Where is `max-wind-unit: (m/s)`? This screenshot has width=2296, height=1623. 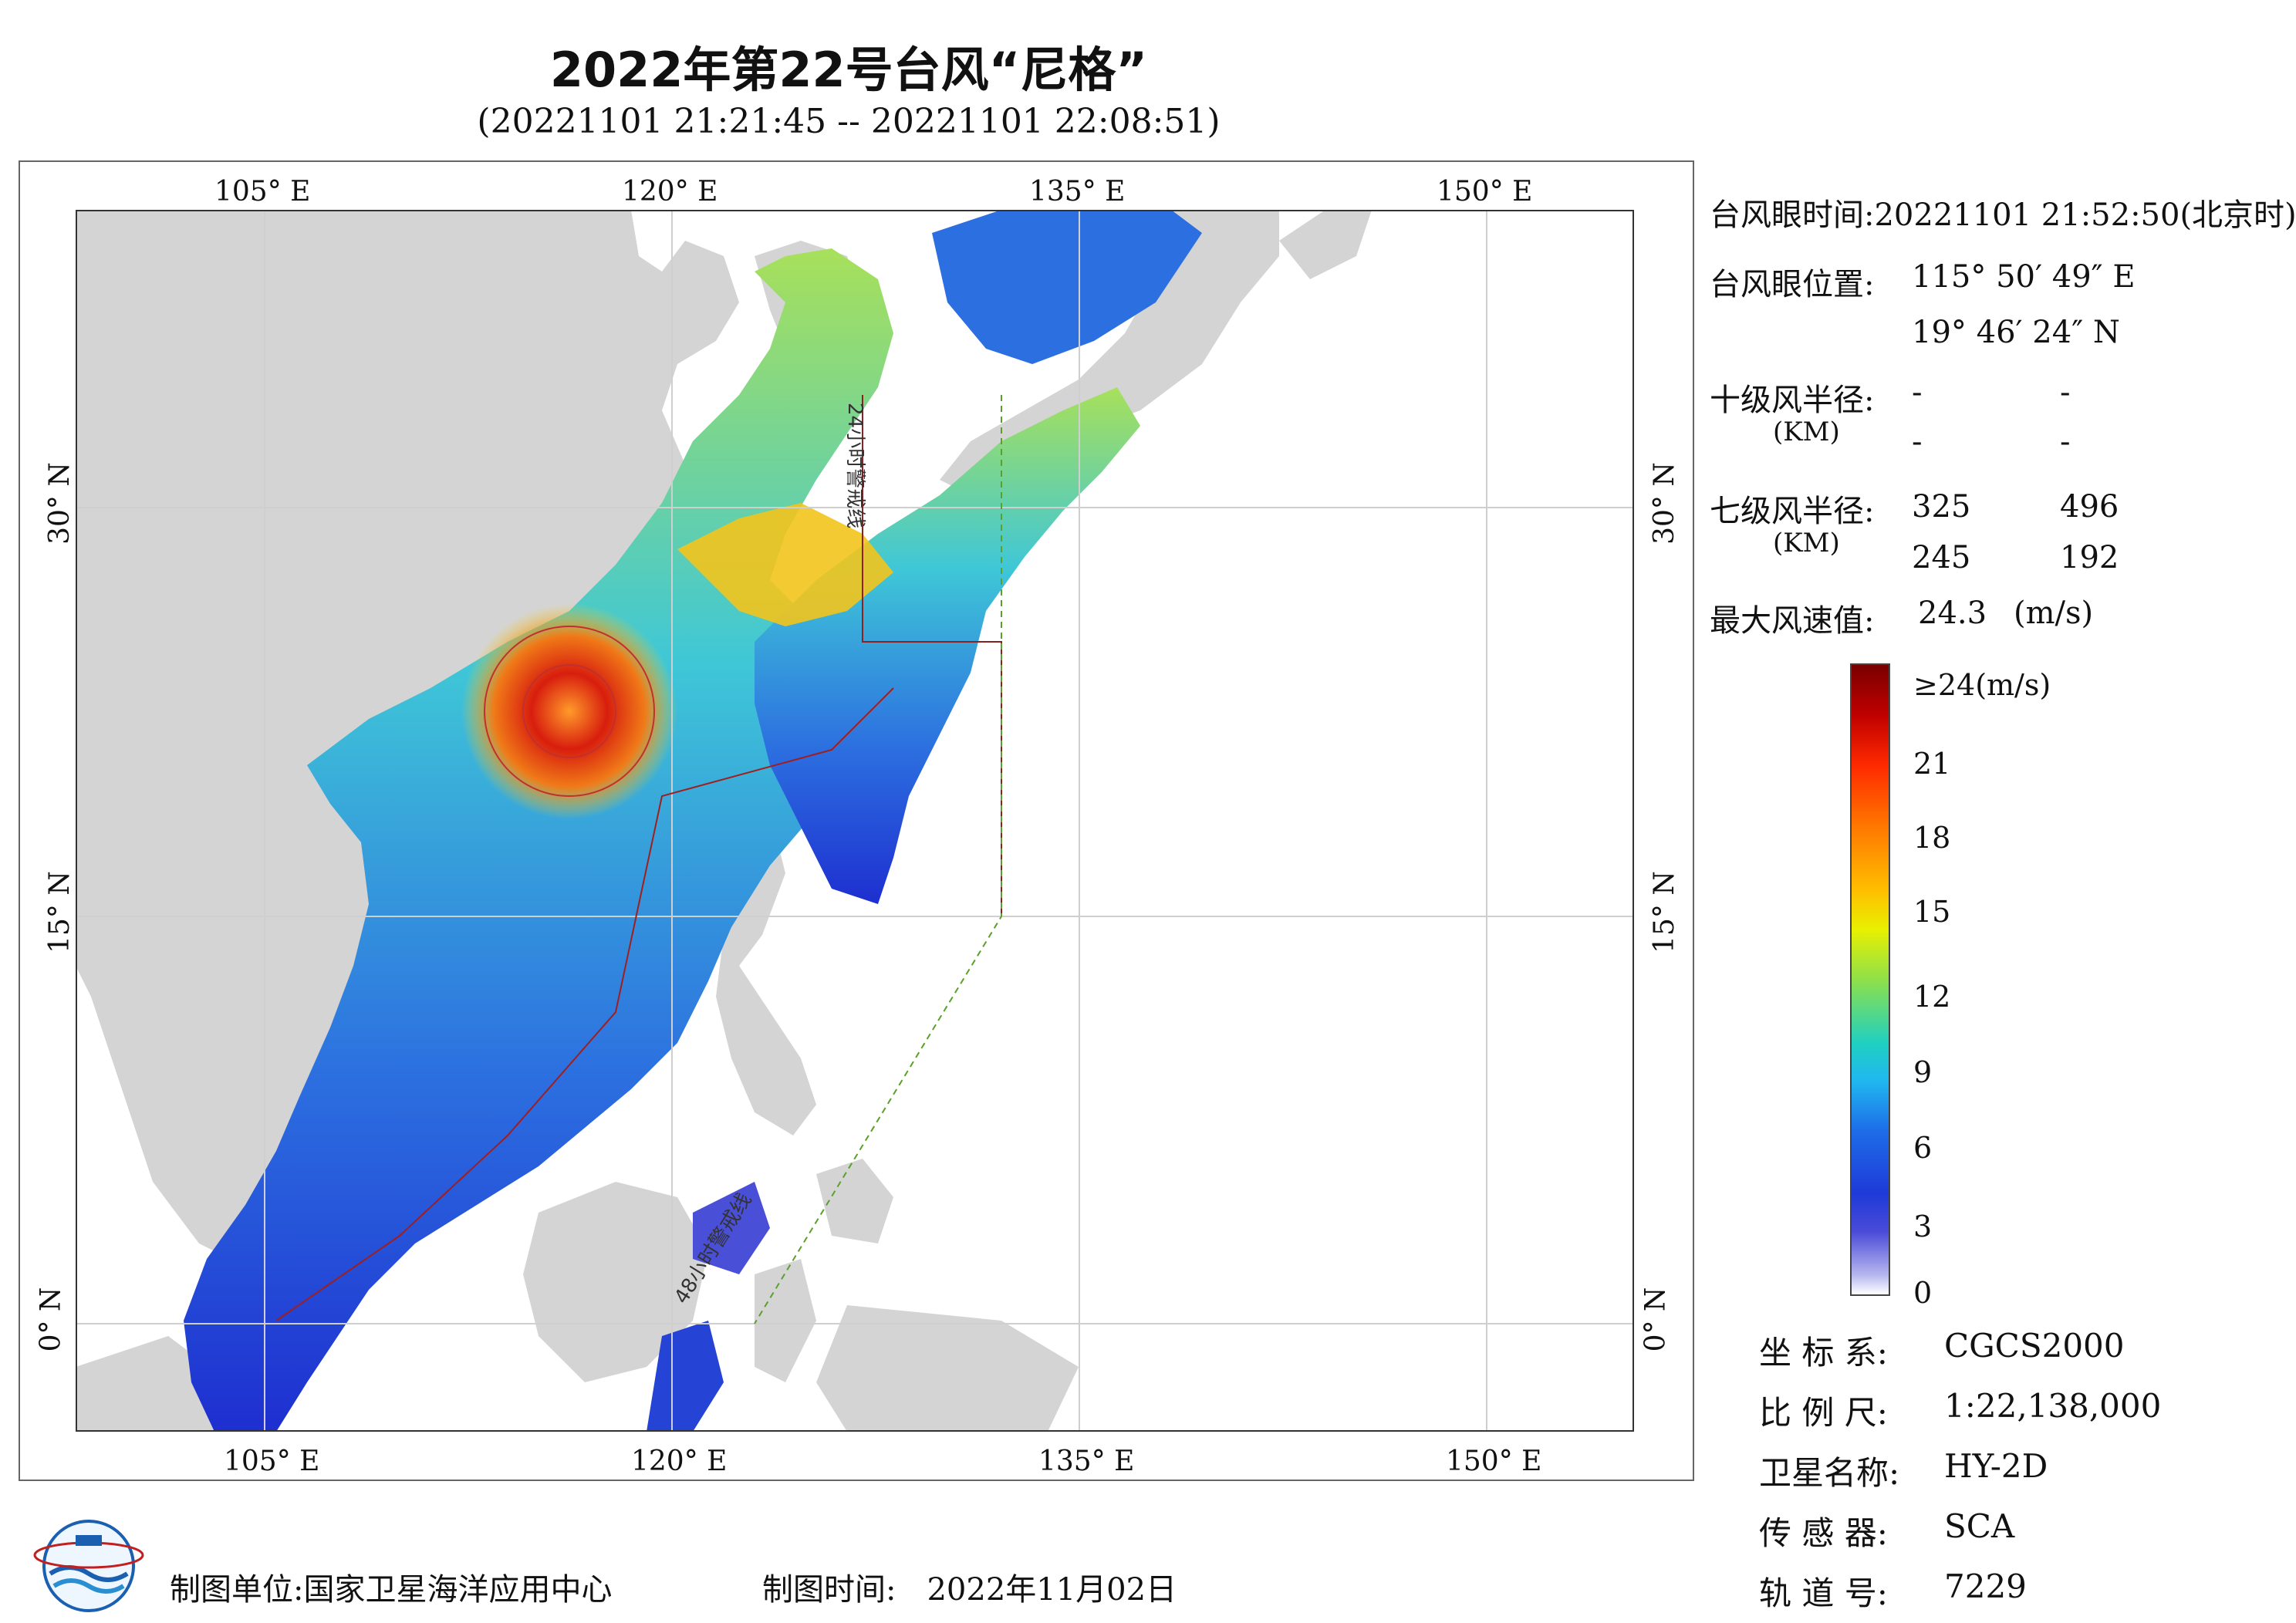 max-wind-unit: (m/s) is located at coordinates (2054, 613).